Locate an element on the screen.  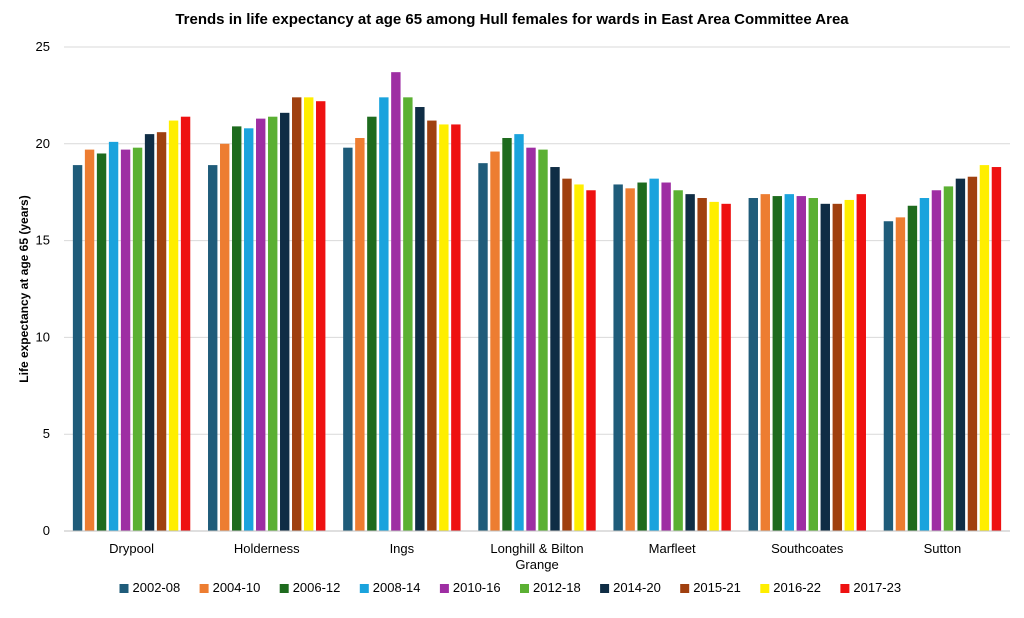
y-tick-label: 20 is located at coordinates (43, 143).